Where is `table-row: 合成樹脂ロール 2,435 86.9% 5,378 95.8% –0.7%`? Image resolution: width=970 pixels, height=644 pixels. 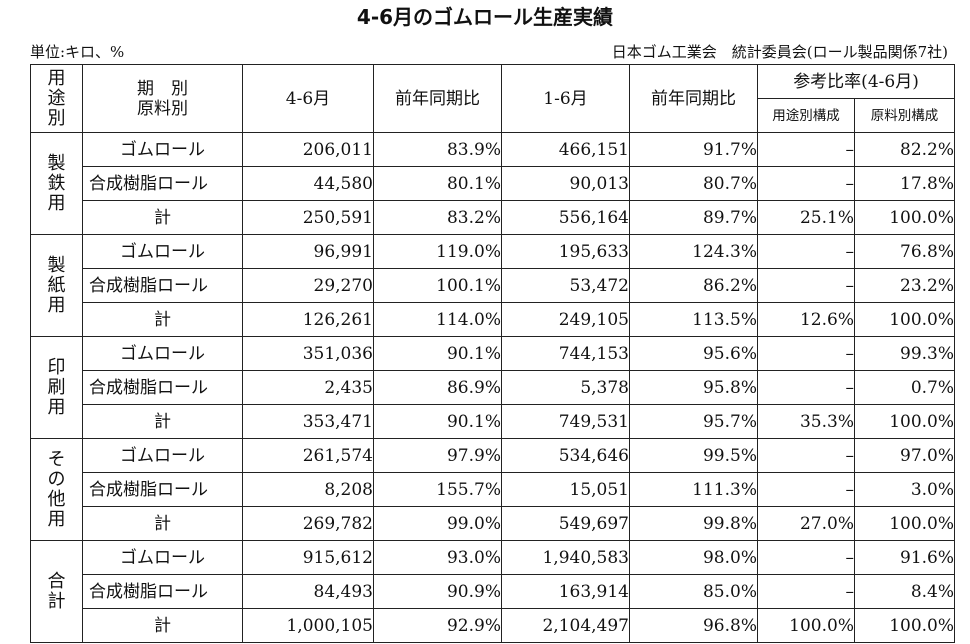
table-row: 合成樹脂ロール 2,435 86.9% 5,378 95.8% –0.7% is located at coordinates (493, 387).